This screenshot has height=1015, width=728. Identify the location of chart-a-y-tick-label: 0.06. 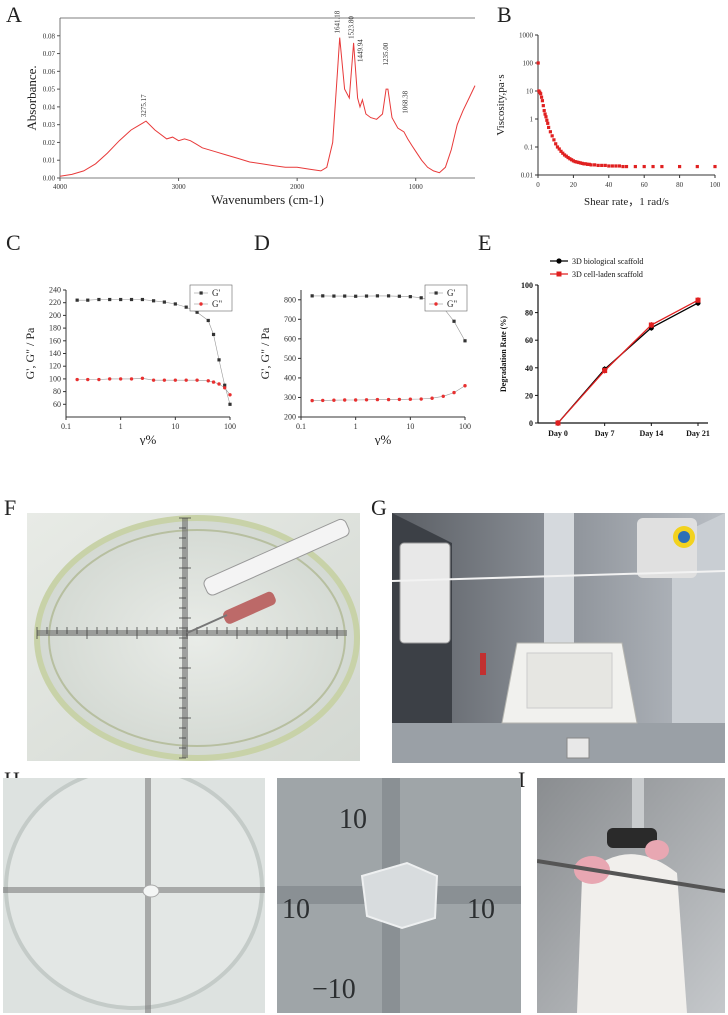
(49, 72).